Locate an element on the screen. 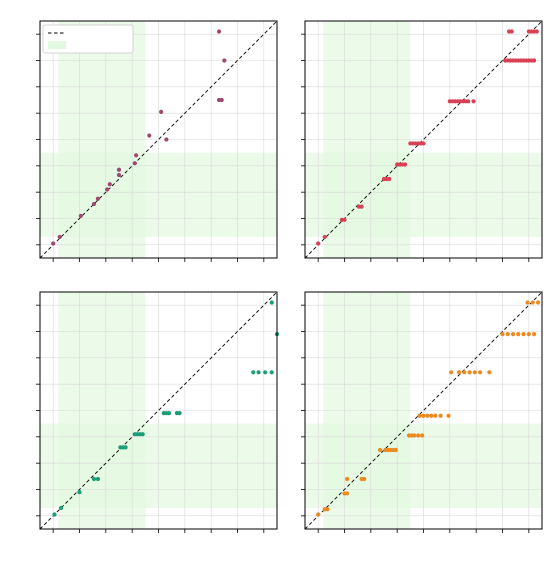 Image resolution: width=550 pixels, height=572 pixels. legend is located at coordinates (88, 39).